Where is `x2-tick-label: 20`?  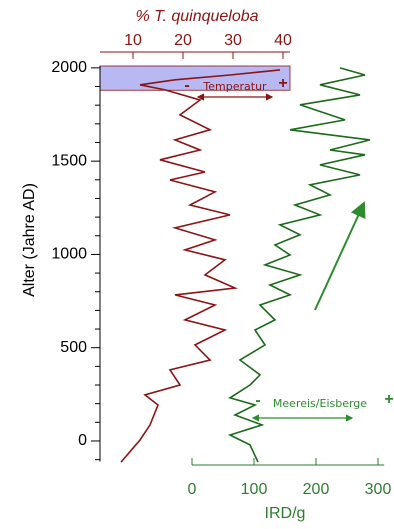
x2-tick-label: 20 is located at coordinates (183, 40).